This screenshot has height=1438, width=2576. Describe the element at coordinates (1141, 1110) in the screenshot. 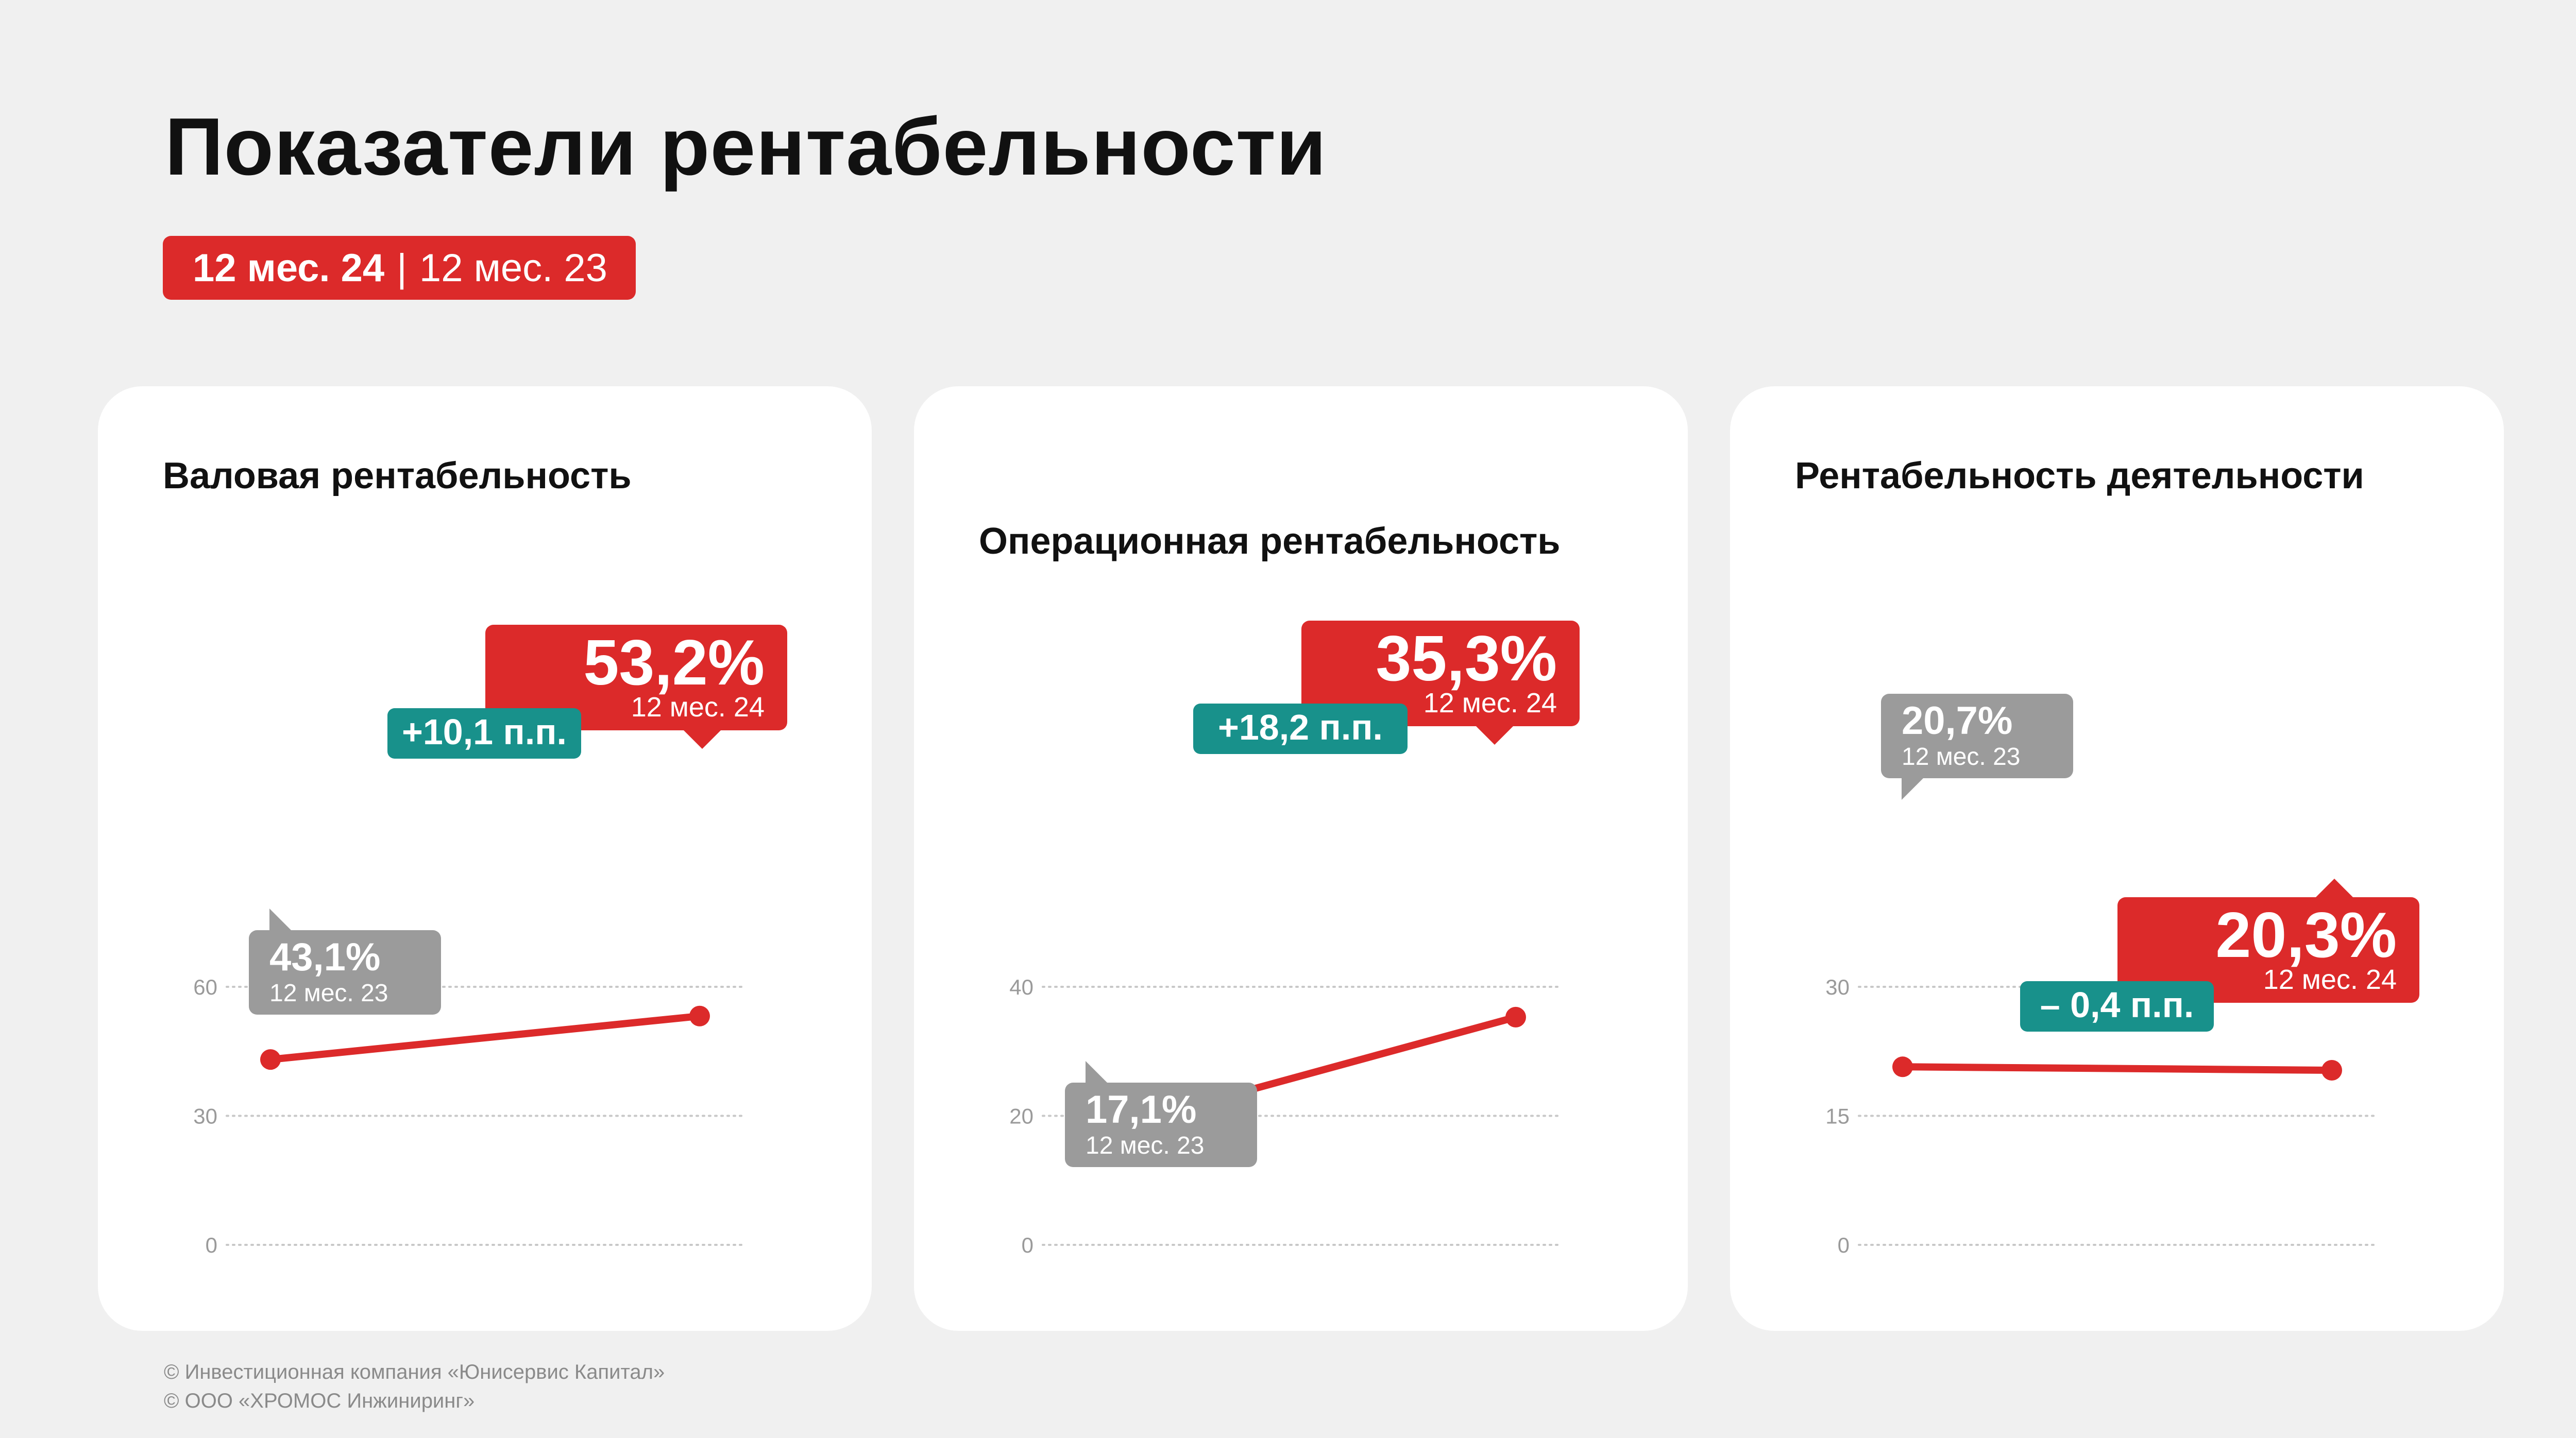

I see `previous-value: 17,1%` at that location.